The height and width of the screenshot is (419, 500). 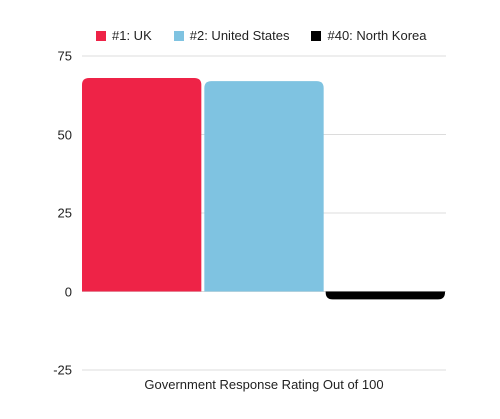 What do you see at coordinates (316, 35) in the screenshot?
I see `legend-swatch-north-korea` at bounding box center [316, 35].